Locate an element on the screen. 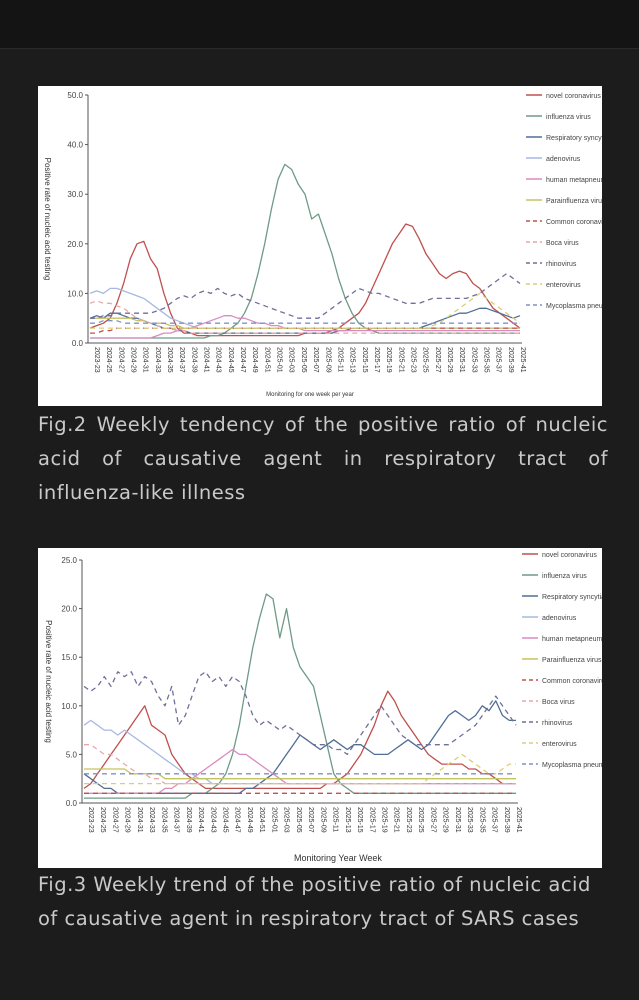 The width and height of the screenshot is (639, 1000). chart1-fig2-xtick-label: 2023-23 is located at coordinates (96, 360).